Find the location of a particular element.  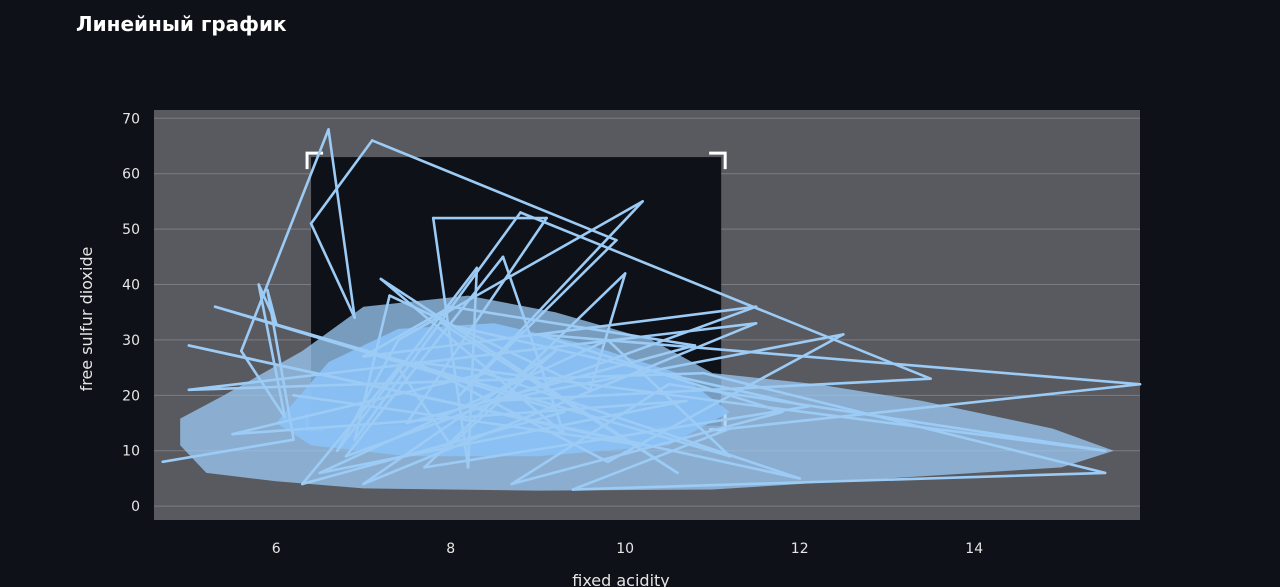

x-tick-label: 10 is located at coordinates (625, 549).